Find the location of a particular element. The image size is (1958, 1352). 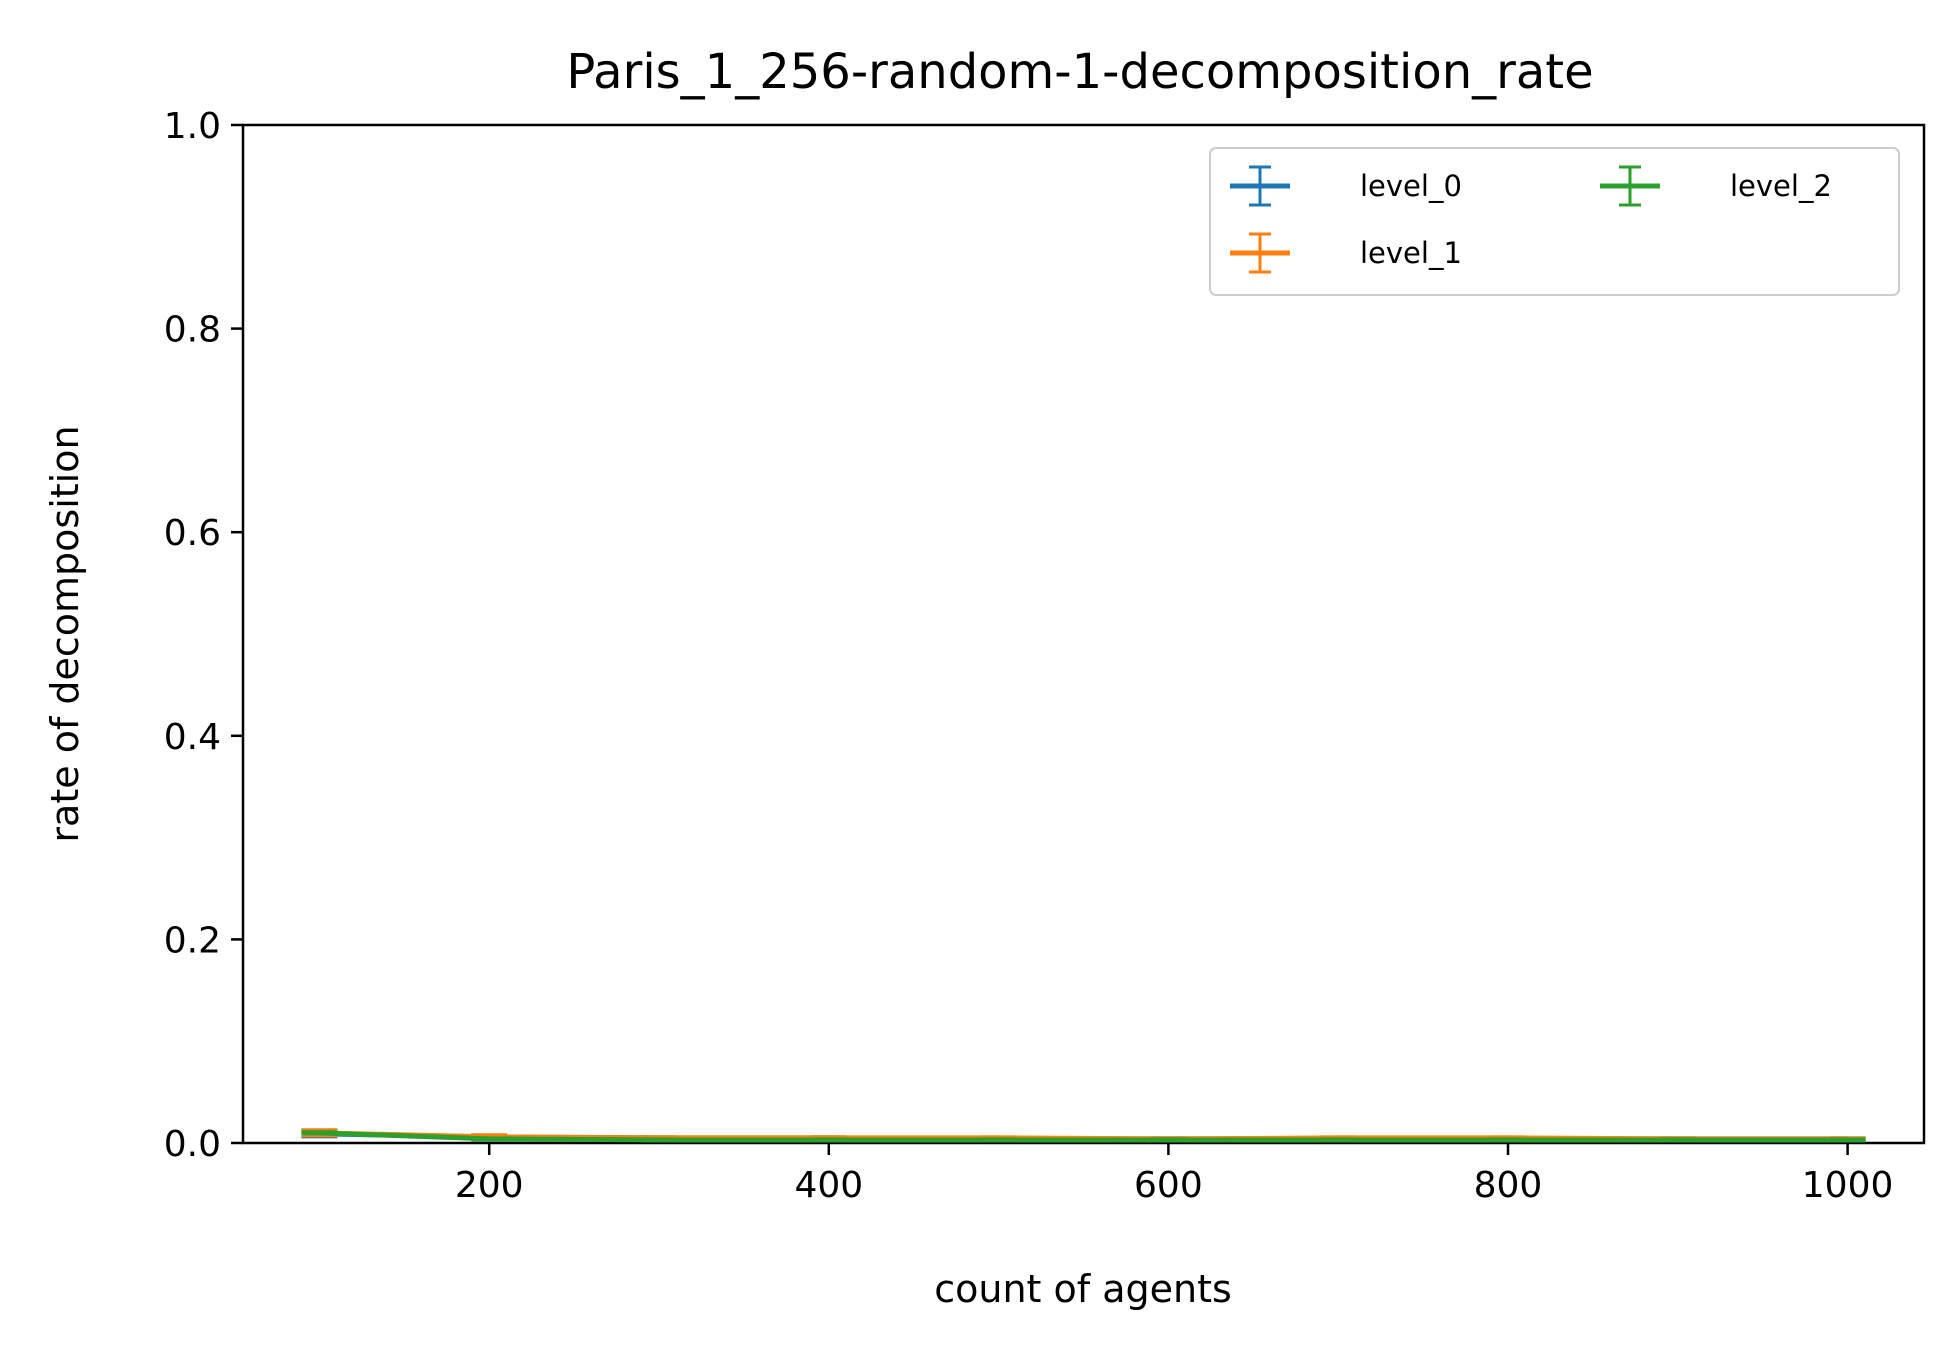

legend: level_0 level_1 level_2 is located at coordinates (1554, 221).